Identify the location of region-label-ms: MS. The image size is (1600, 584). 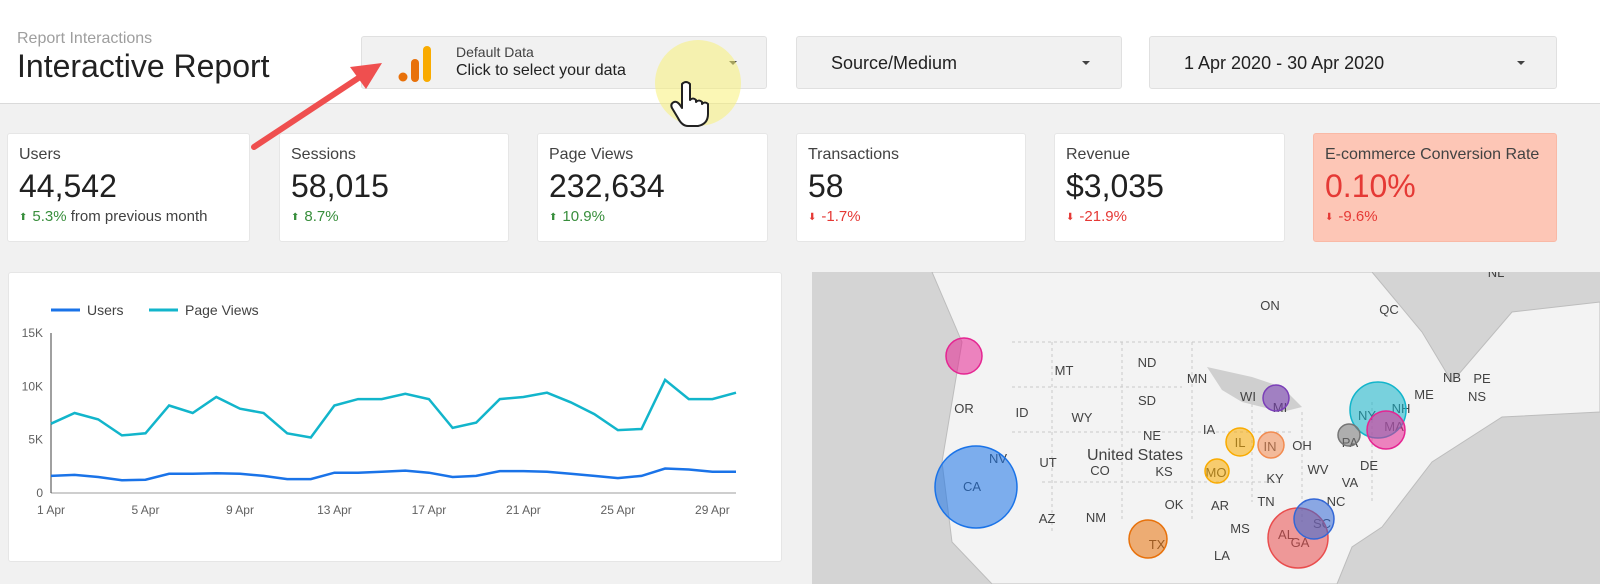
(1240, 528).